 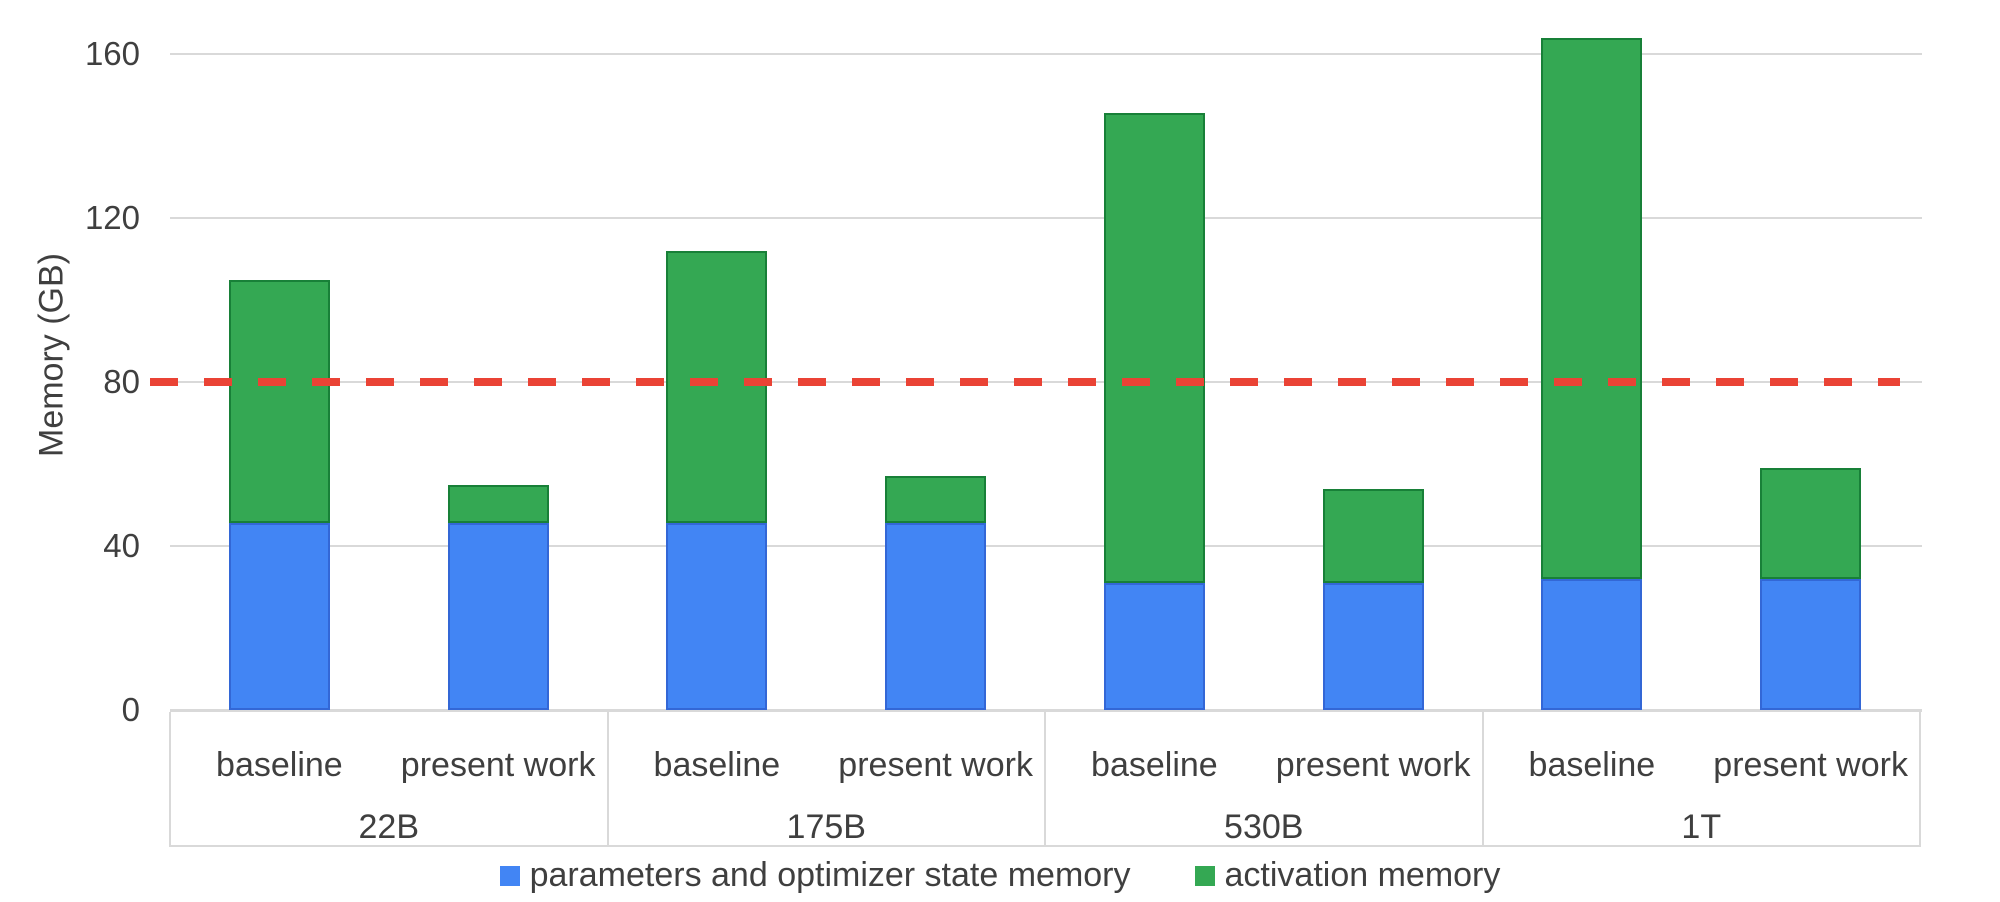 What do you see at coordinates (112, 217) in the screenshot?
I see `y-tick-label: 120` at bounding box center [112, 217].